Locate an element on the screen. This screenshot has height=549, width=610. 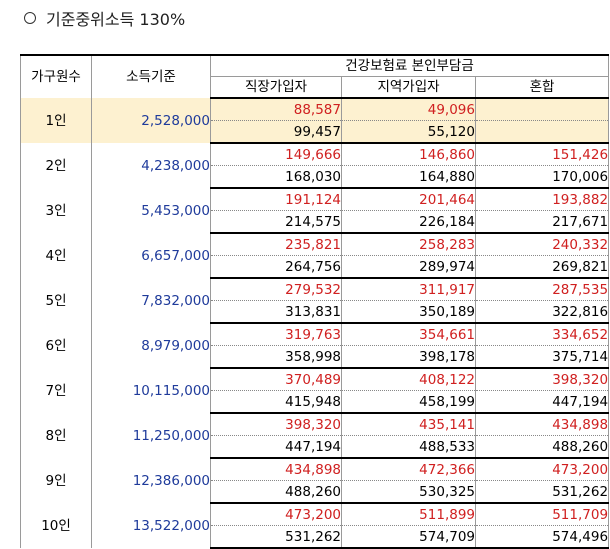
employee-premium-top: 88,587 is located at coordinates (276, 109).